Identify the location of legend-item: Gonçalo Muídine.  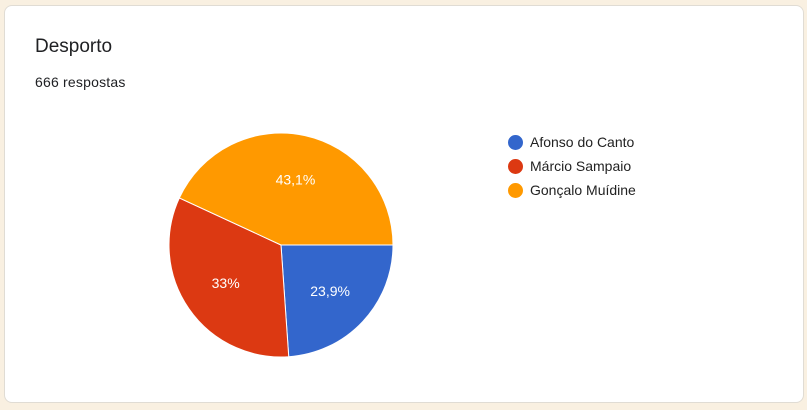
(572, 190).